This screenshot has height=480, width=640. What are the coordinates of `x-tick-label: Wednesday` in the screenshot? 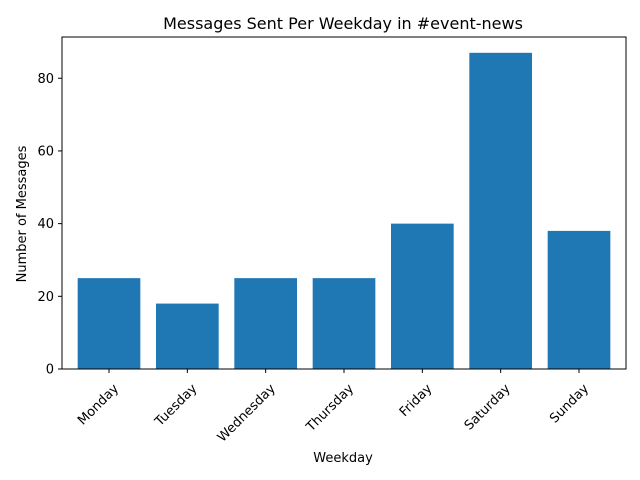 It's located at (247, 413).